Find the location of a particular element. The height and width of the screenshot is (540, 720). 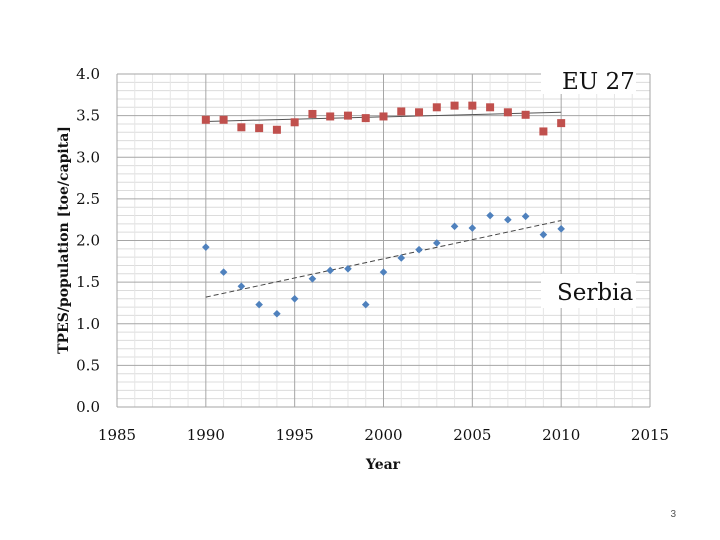

y-tick-label: 2.0 is located at coordinates (88, 241).